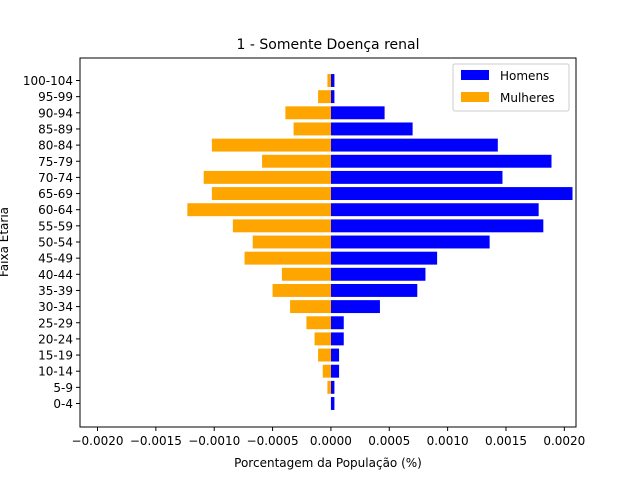 This screenshot has height=480, width=640. I want to click on y-tick-label: 60-64, so click(55, 210).